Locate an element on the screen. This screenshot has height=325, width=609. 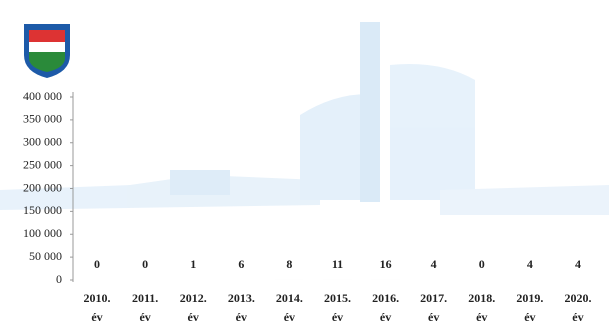
y-tick-label: 250 000 is located at coordinates (42, 164).